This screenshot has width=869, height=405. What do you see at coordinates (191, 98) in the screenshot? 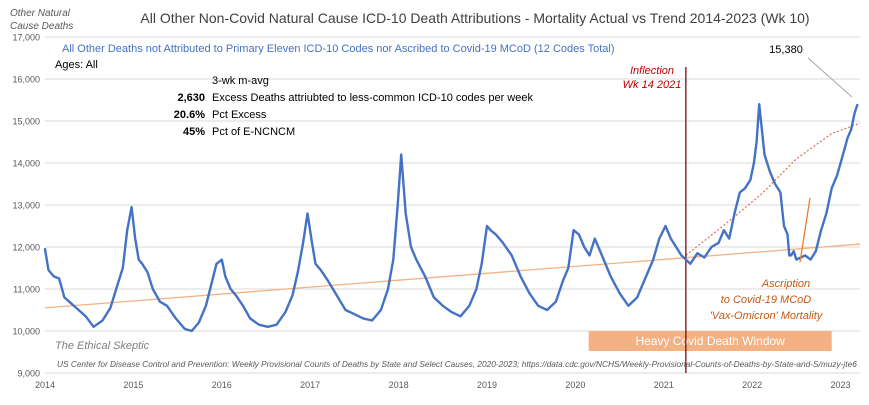
I see `stat-value-excess: 2,630` at bounding box center [191, 98].